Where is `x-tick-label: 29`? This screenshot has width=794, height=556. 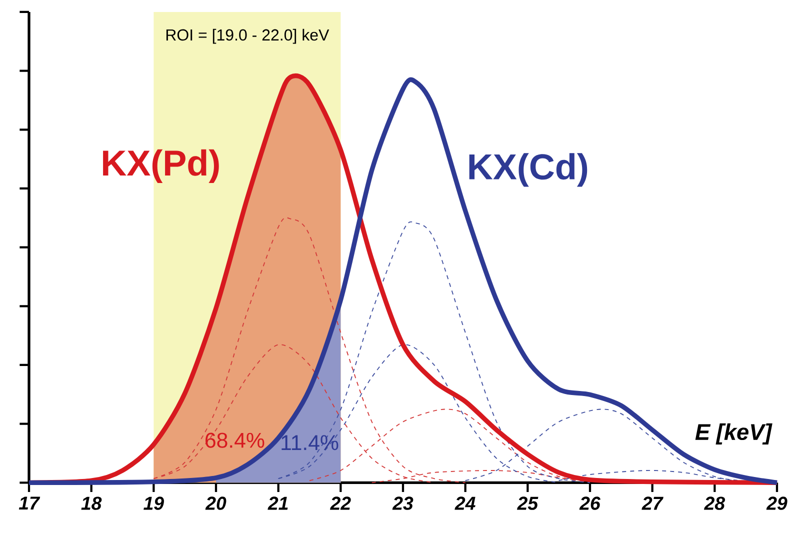
x-tick-label: 29 is located at coordinates (777, 503).